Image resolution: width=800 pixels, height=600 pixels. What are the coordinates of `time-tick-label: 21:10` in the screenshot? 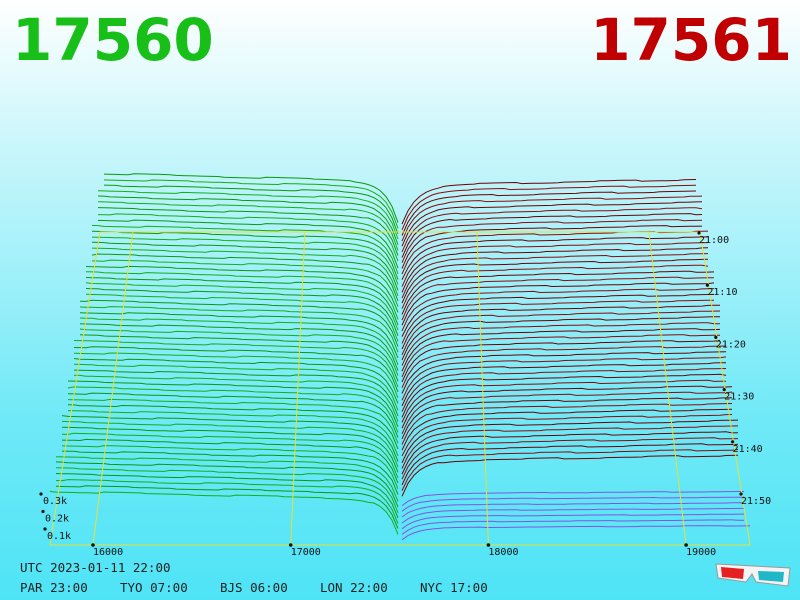 It's located at (722, 292).